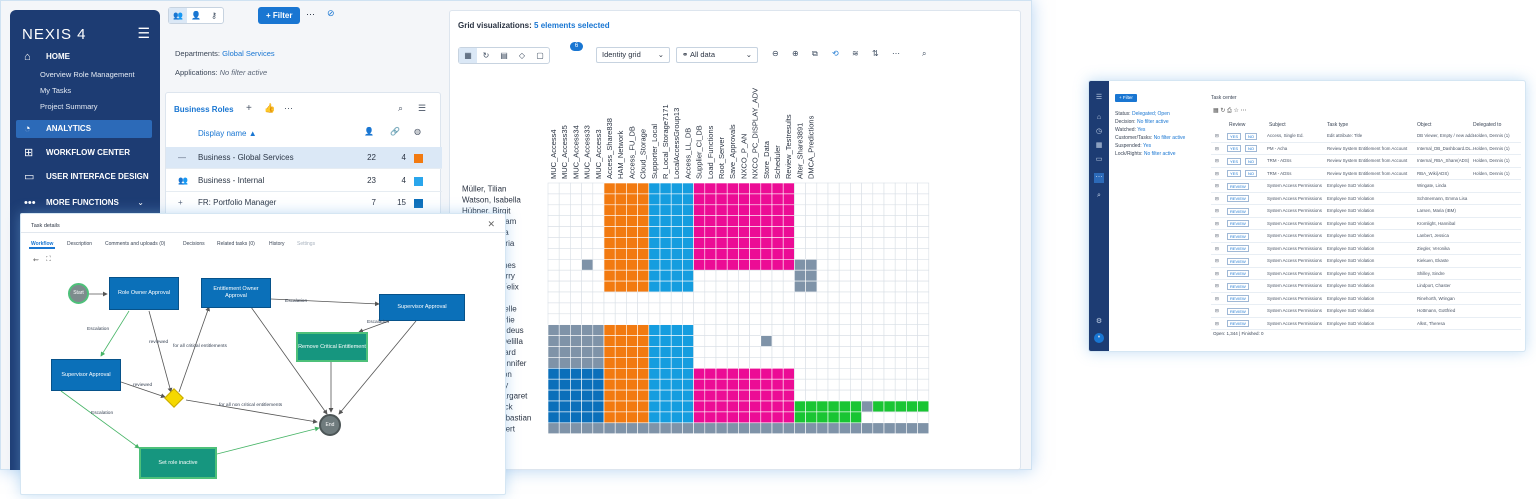 This screenshot has width=1536, height=499. Describe the element at coordinates (422, 108) in the screenshot. I see `list-settings-icon: ☰` at that location.